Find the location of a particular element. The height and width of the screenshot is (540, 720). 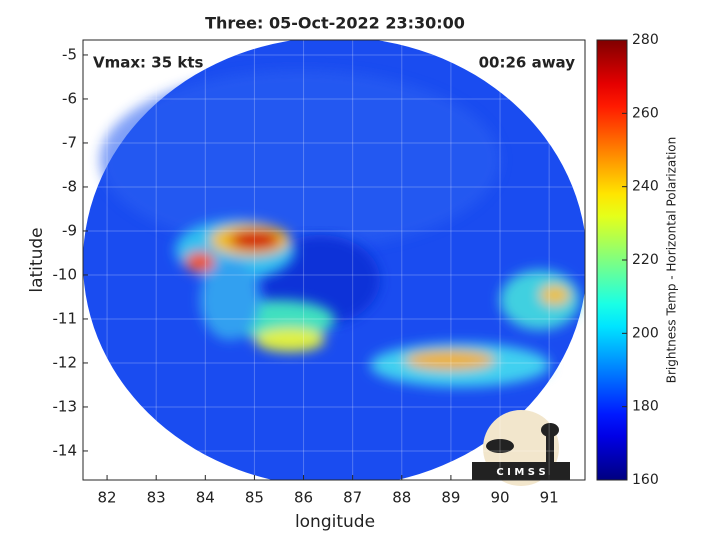

x-tick-label: 91 is located at coordinates (549, 498).